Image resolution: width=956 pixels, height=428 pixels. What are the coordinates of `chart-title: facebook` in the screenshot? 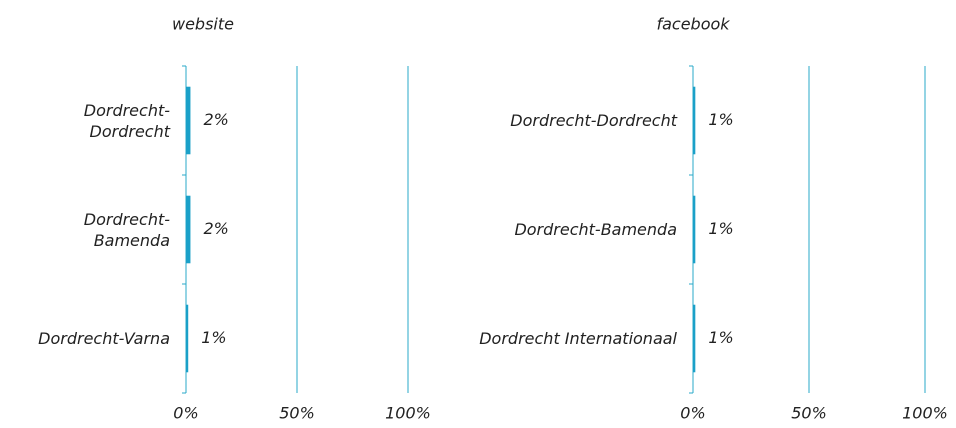 It's located at (693, 24).